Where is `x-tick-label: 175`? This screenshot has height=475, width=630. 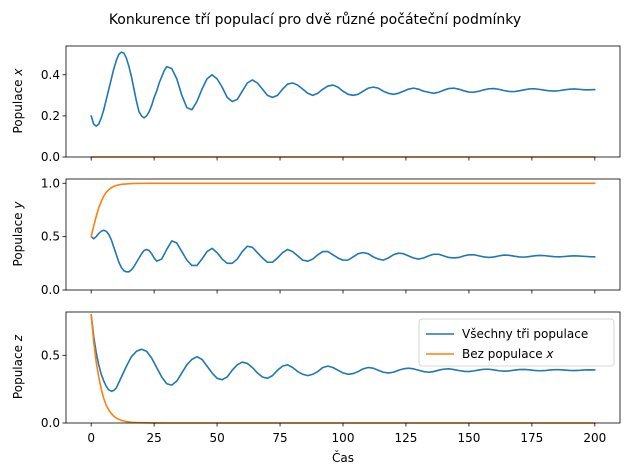 x-tick-label: 175 is located at coordinates (531, 438).